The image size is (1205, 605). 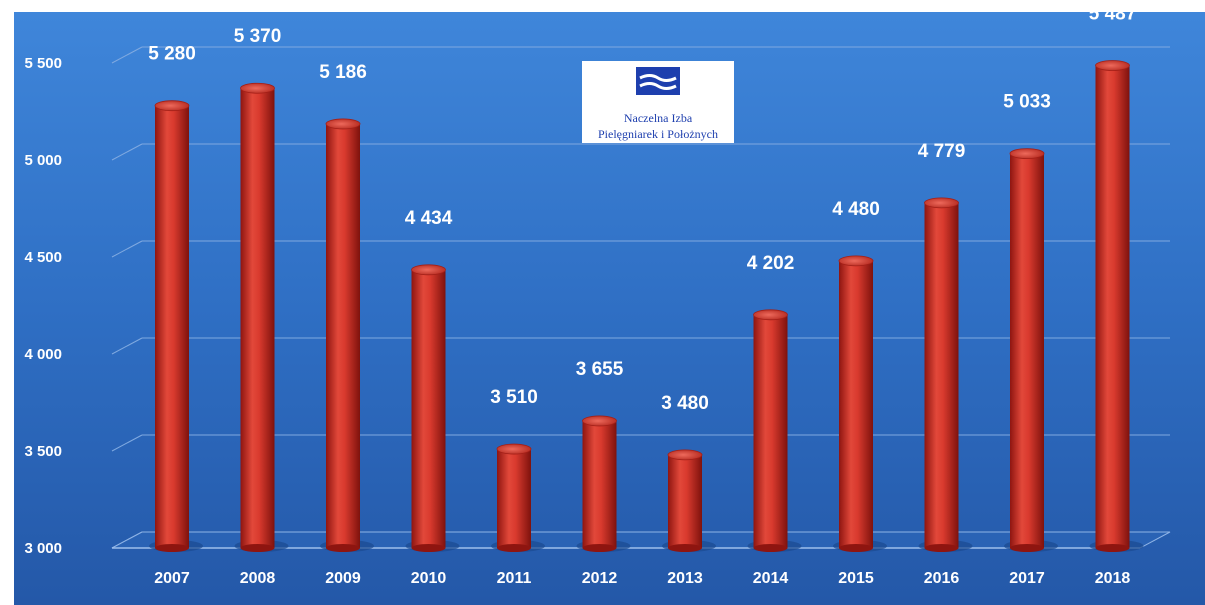 I want to click on y-tick-label: 4 500, so click(x=43, y=257).